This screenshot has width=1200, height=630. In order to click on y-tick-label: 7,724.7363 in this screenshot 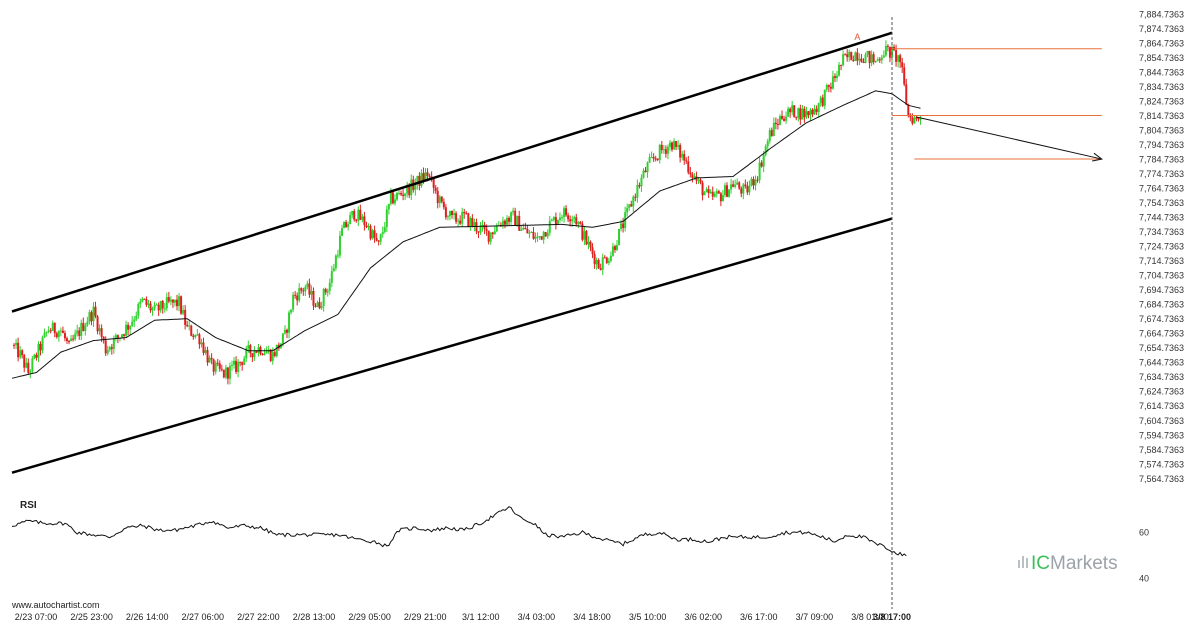, I will do `click(1161, 247)`.